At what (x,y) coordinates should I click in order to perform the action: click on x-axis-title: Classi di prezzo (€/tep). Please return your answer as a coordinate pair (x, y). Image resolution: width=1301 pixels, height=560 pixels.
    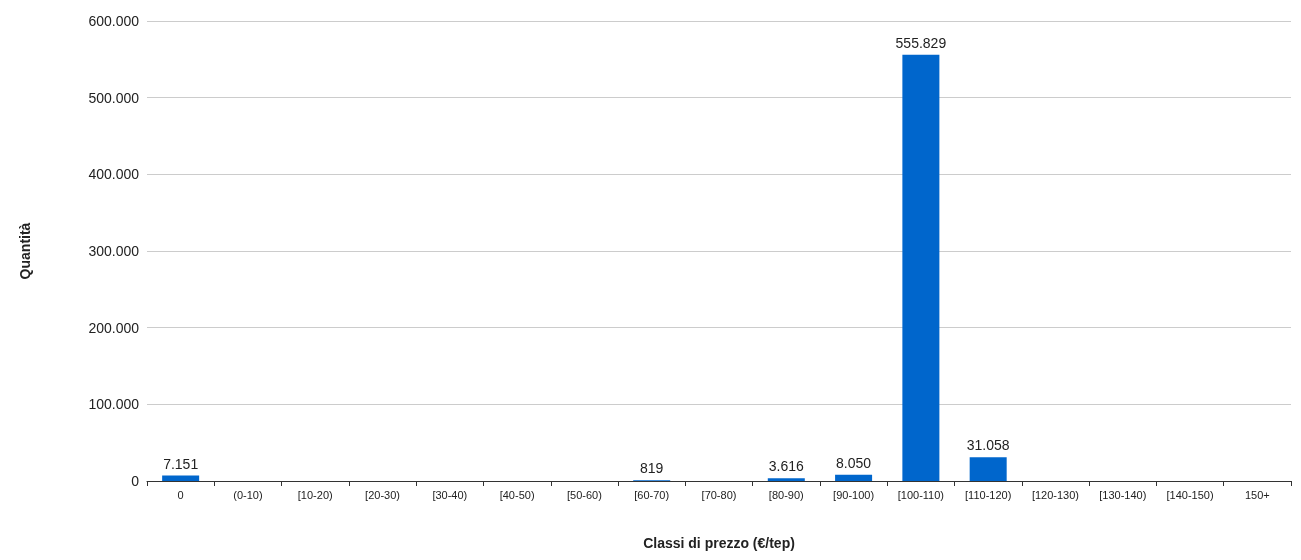
    Looking at the image, I should click on (719, 543).